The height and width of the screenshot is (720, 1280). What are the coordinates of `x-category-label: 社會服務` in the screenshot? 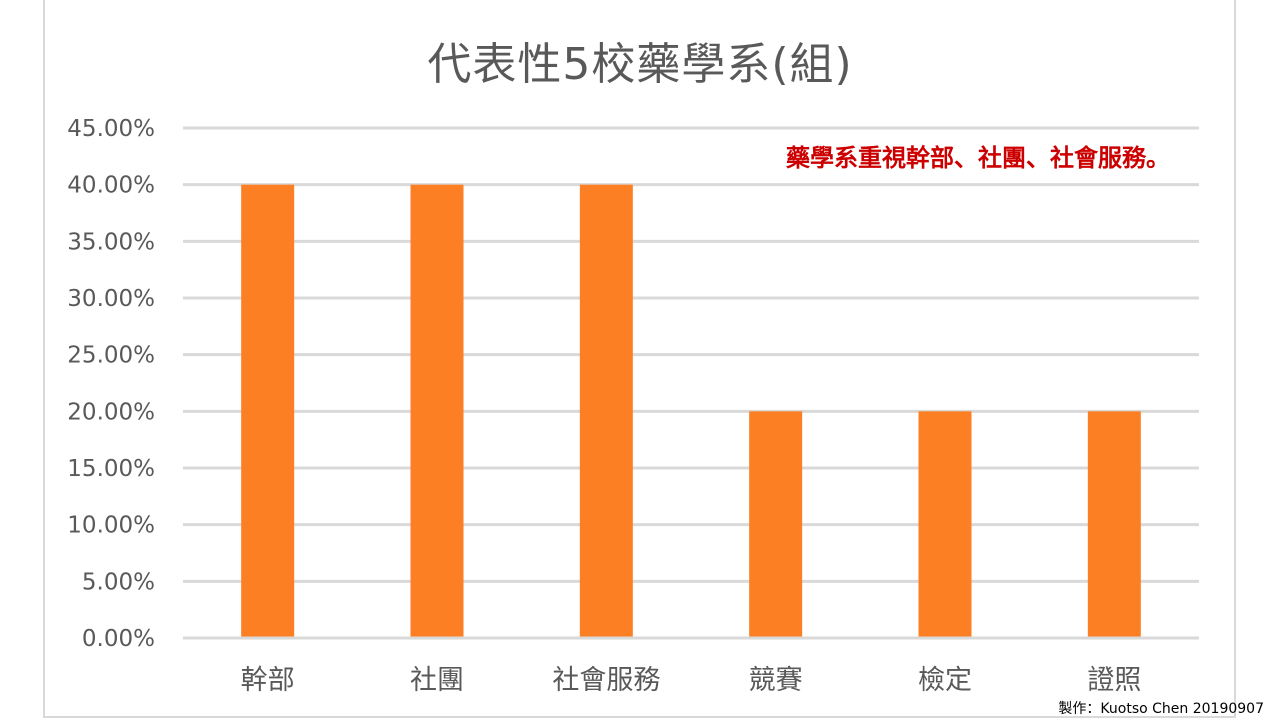 It's located at (606, 680).